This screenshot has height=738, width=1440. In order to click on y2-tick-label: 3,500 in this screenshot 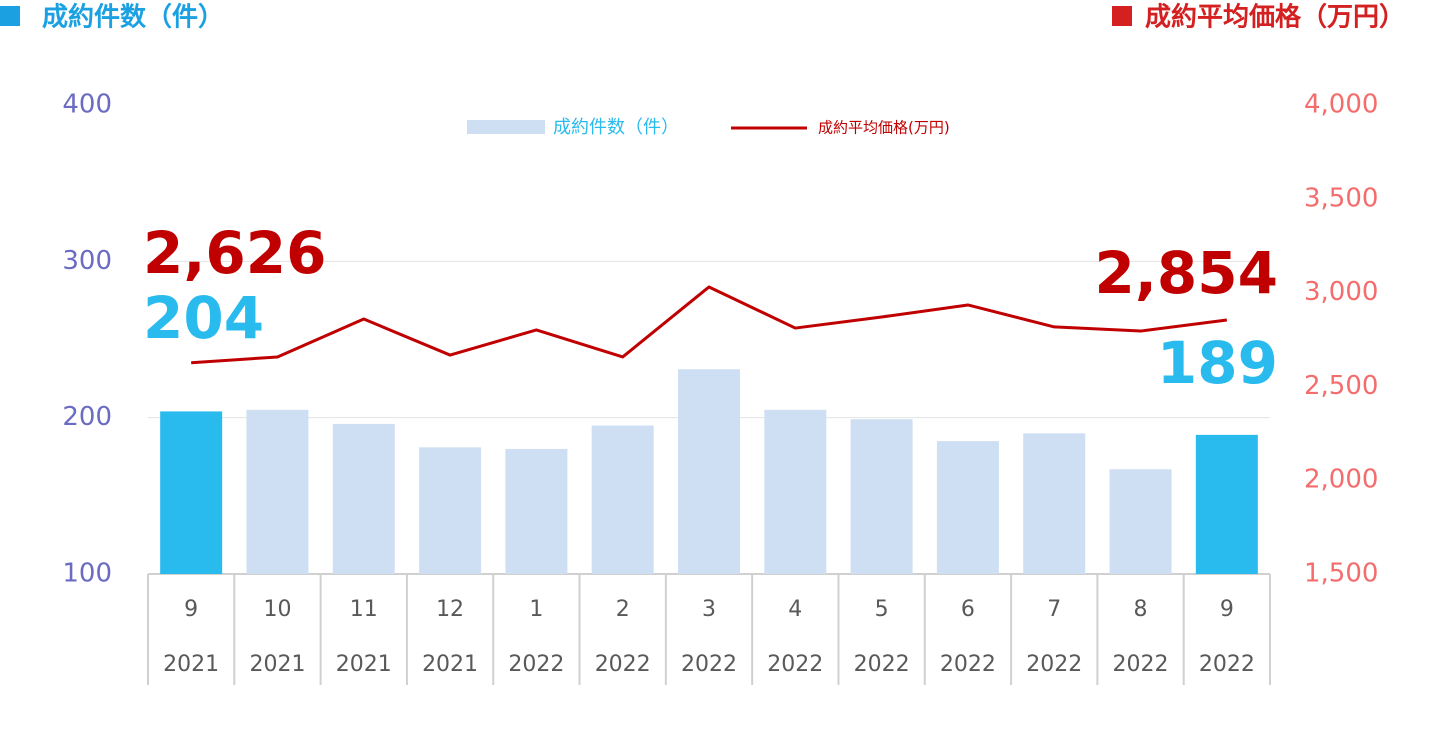, I will do `click(1341, 198)`.